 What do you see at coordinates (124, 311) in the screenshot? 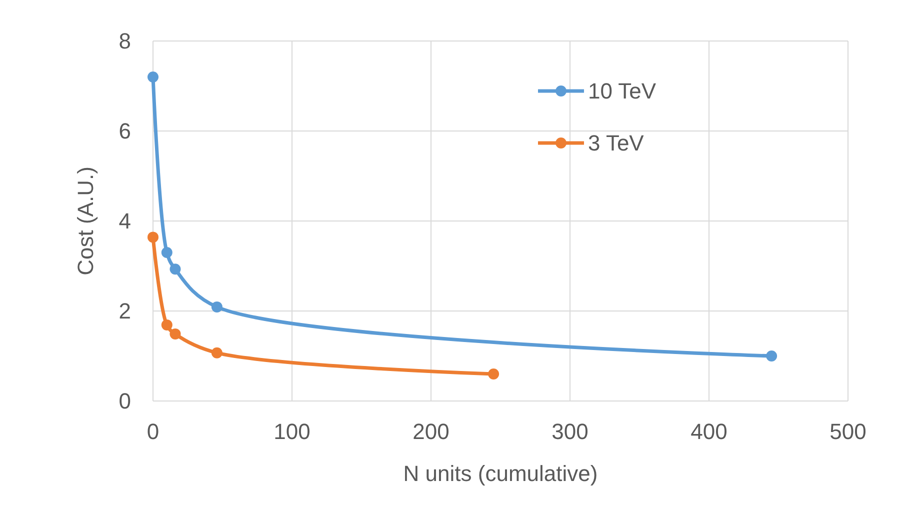
I see `y-tick-label: 2` at bounding box center [124, 311].